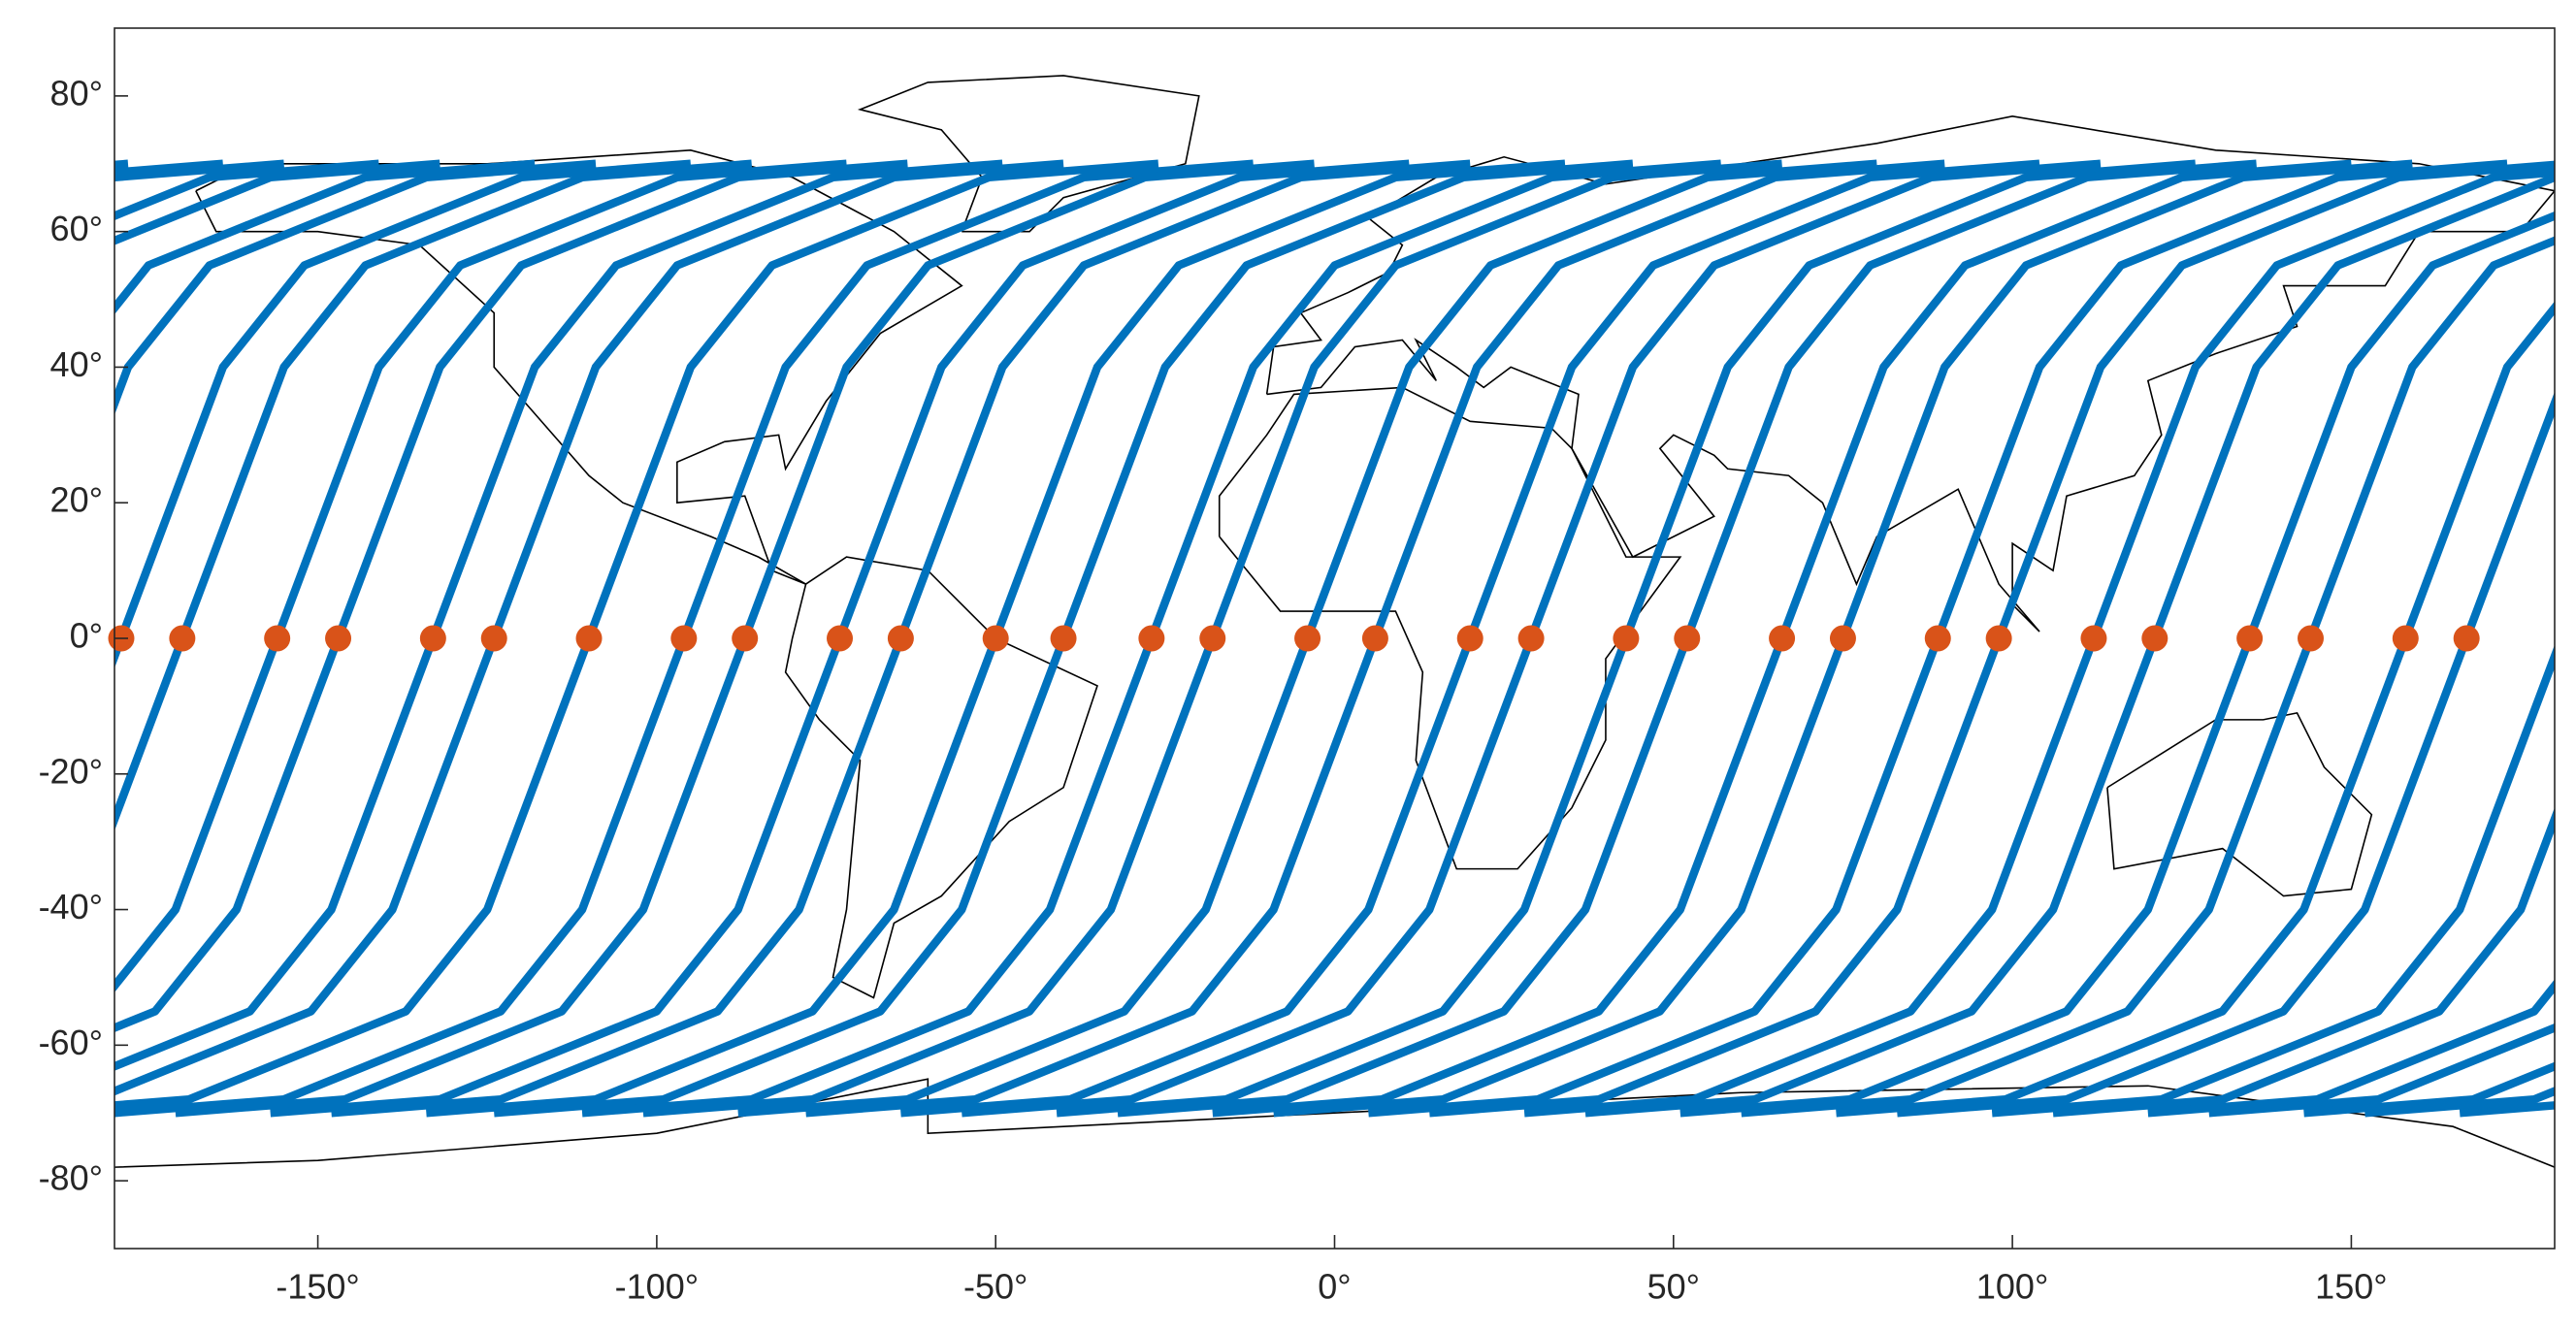  I want to click on x-tick-label: 100°, so click(2012, 1287).